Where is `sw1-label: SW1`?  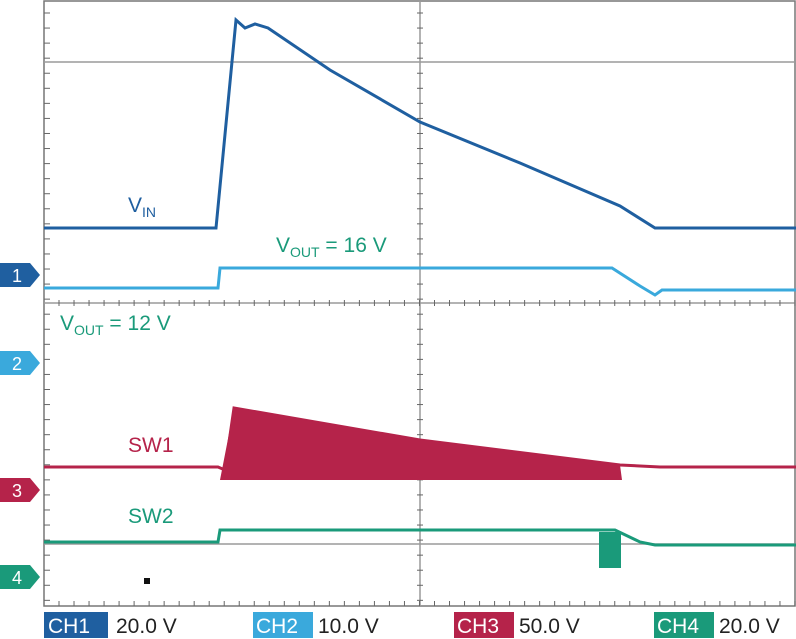
sw1-label: SW1 is located at coordinates (151, 445).